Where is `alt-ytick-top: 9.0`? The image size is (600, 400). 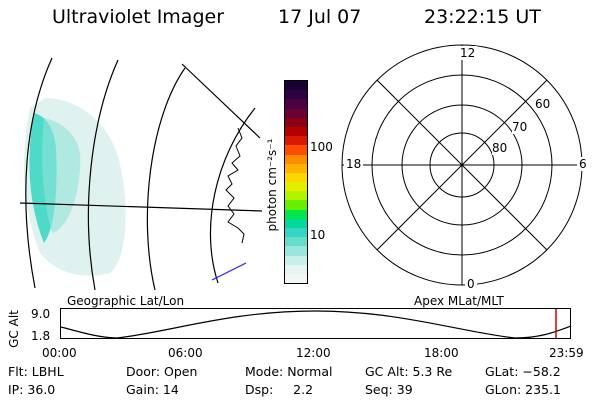
alt-ytick-top: 9.0 is located at coordinates (41, 314).